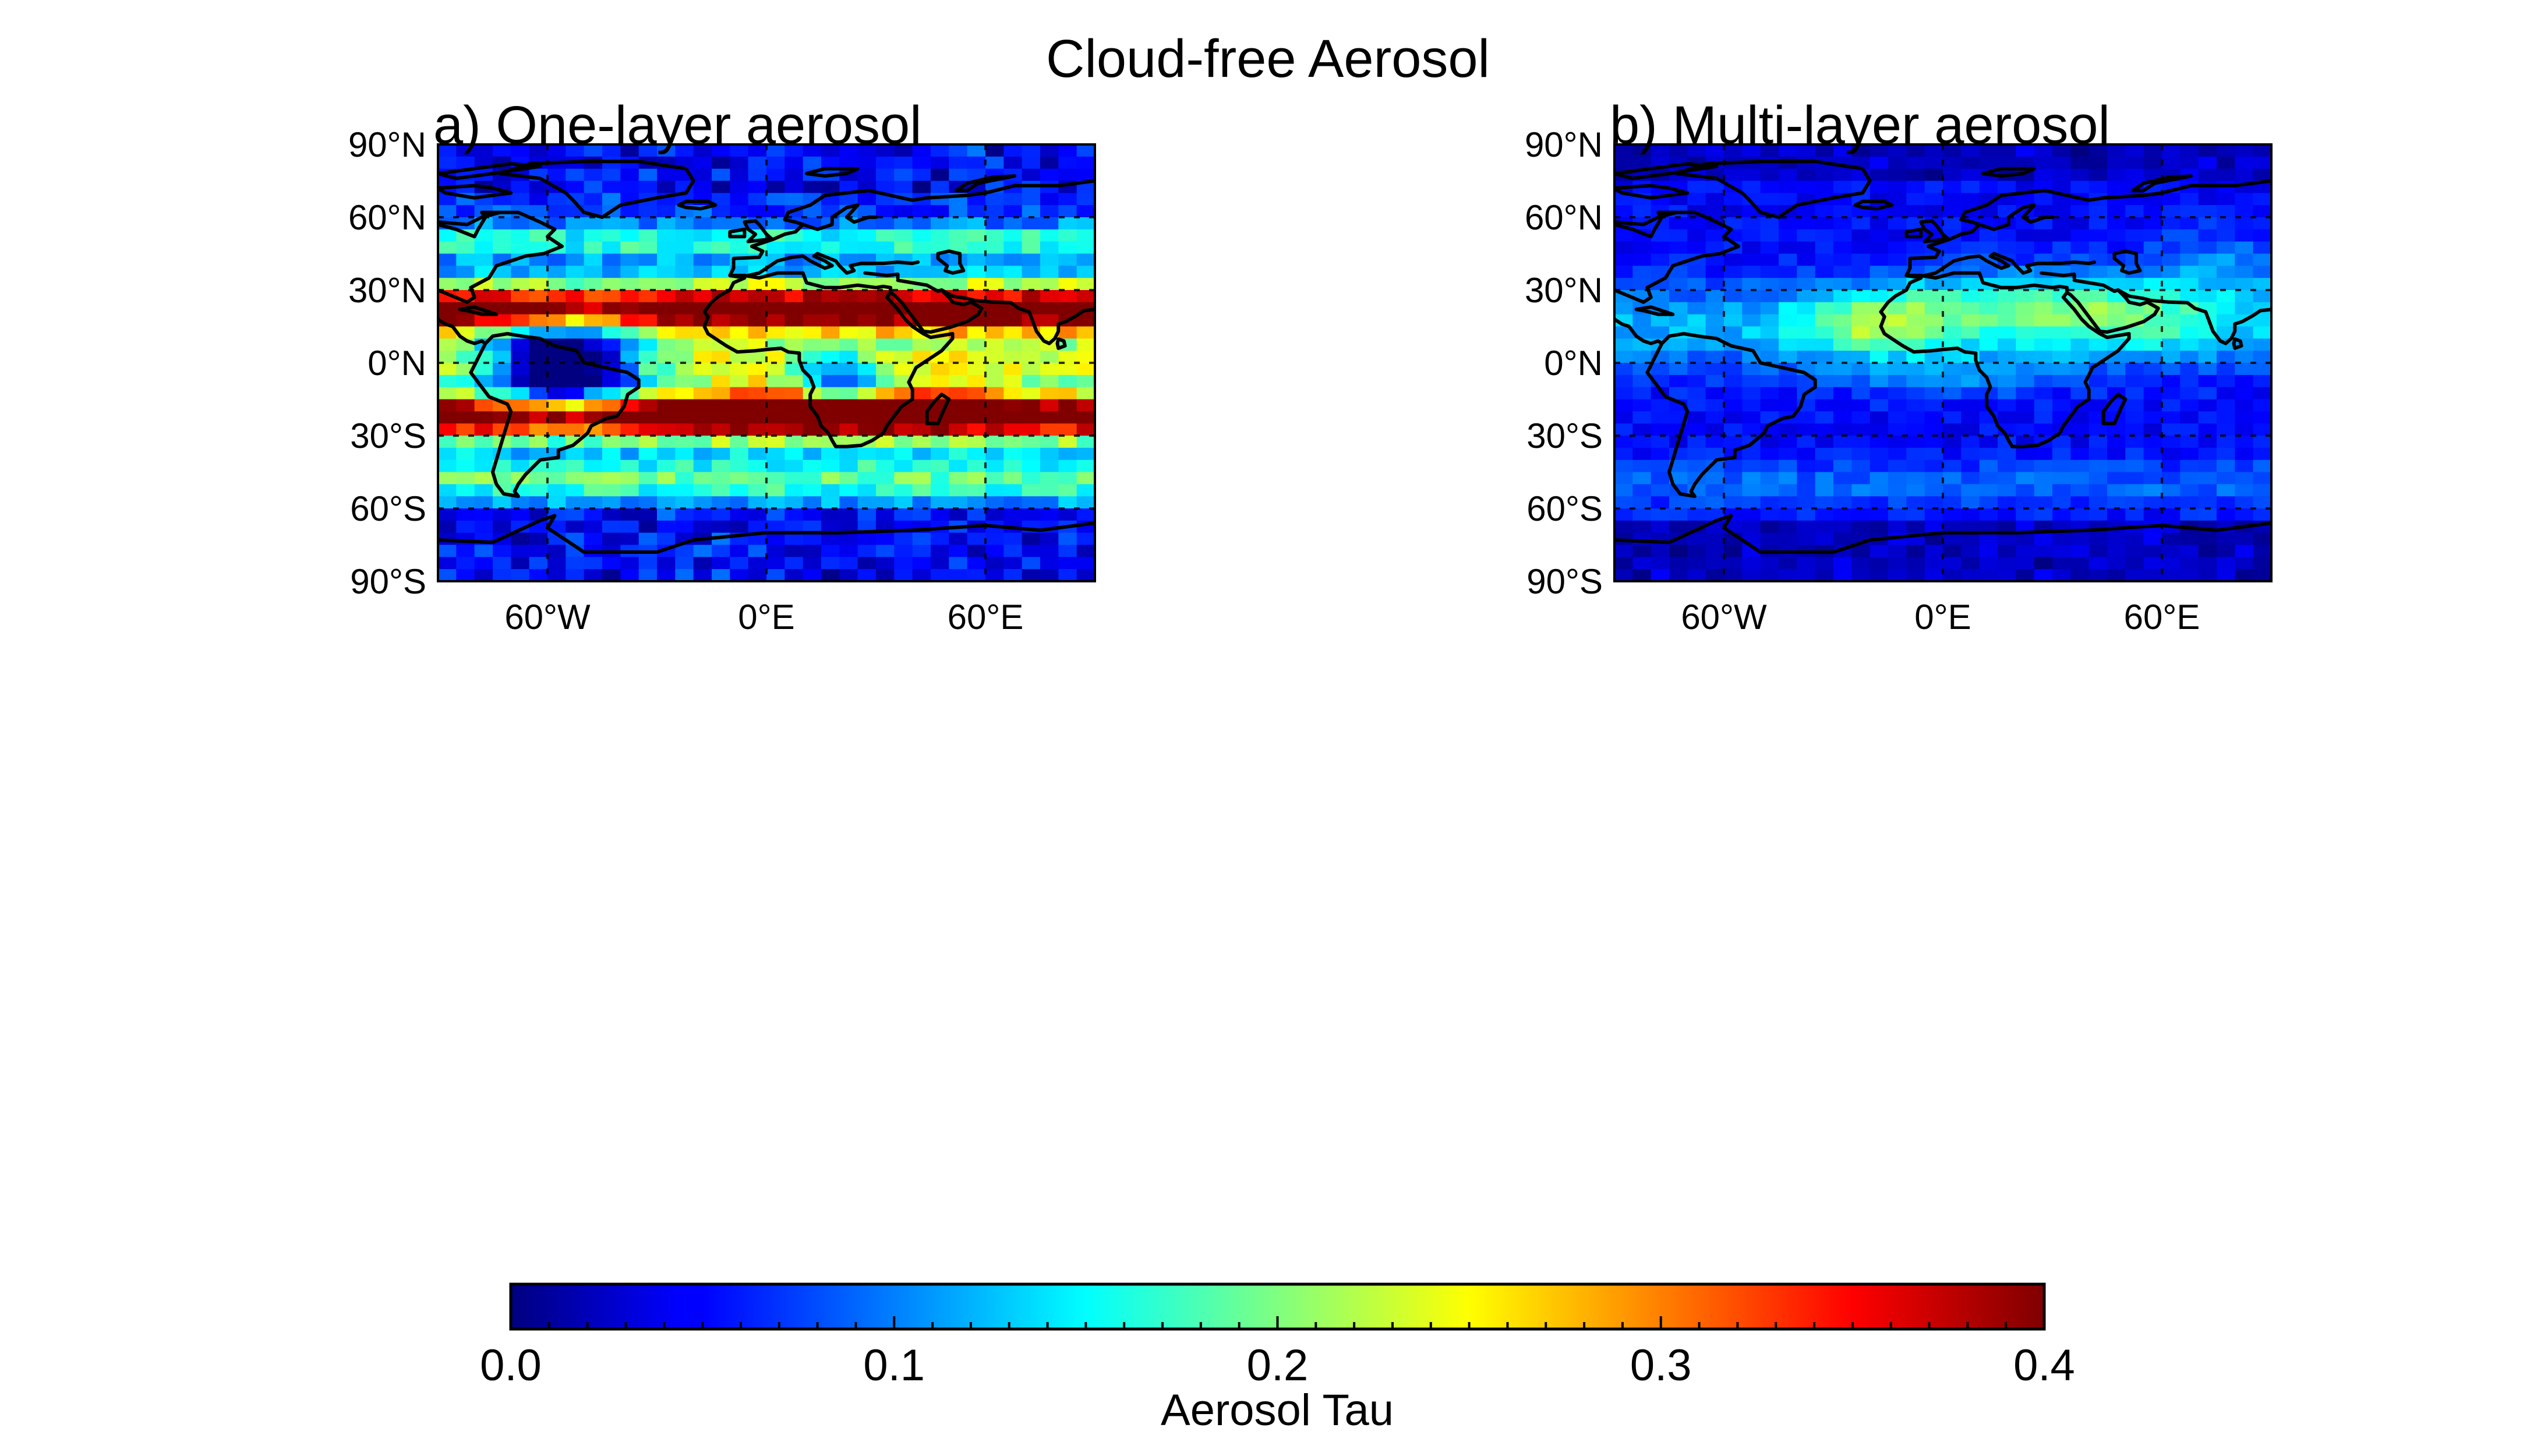 The width and height of the screenshot is (2548, 1456). Describe the element at coordinates (1564, 581) in the screenshot. I see `lat-tick-label: 90°S` at that location.